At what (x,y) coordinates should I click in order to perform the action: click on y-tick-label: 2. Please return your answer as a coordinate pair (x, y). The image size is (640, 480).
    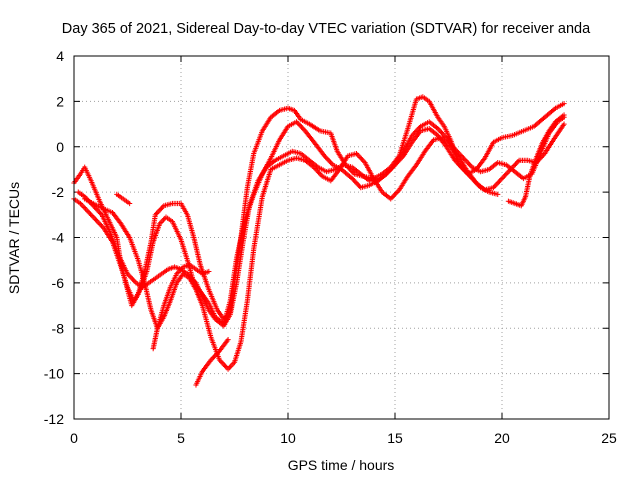
    Looking at the image, I should click on (60, 101).